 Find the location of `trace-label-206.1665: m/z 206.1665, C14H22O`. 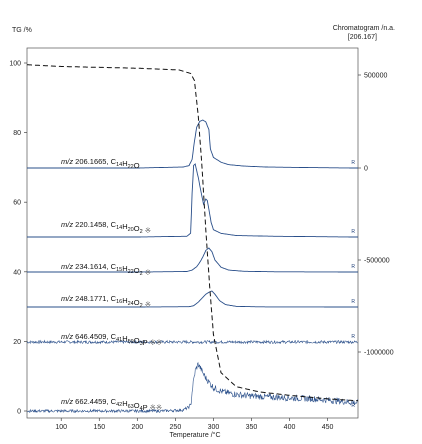

trace-label-206.1665: m/z 206.1665, C14H22O is located at coordinates (100, 163).